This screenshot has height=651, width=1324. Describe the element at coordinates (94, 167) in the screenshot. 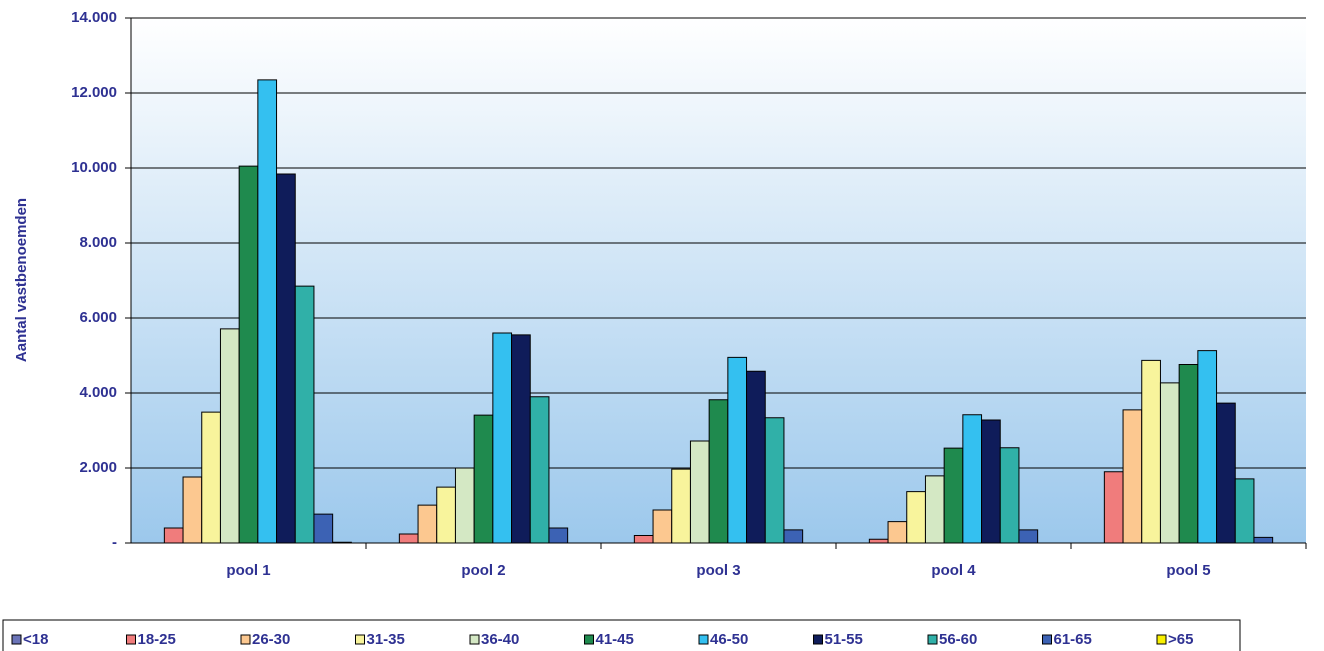

I see `y-tick-label: 10.000` at that location.